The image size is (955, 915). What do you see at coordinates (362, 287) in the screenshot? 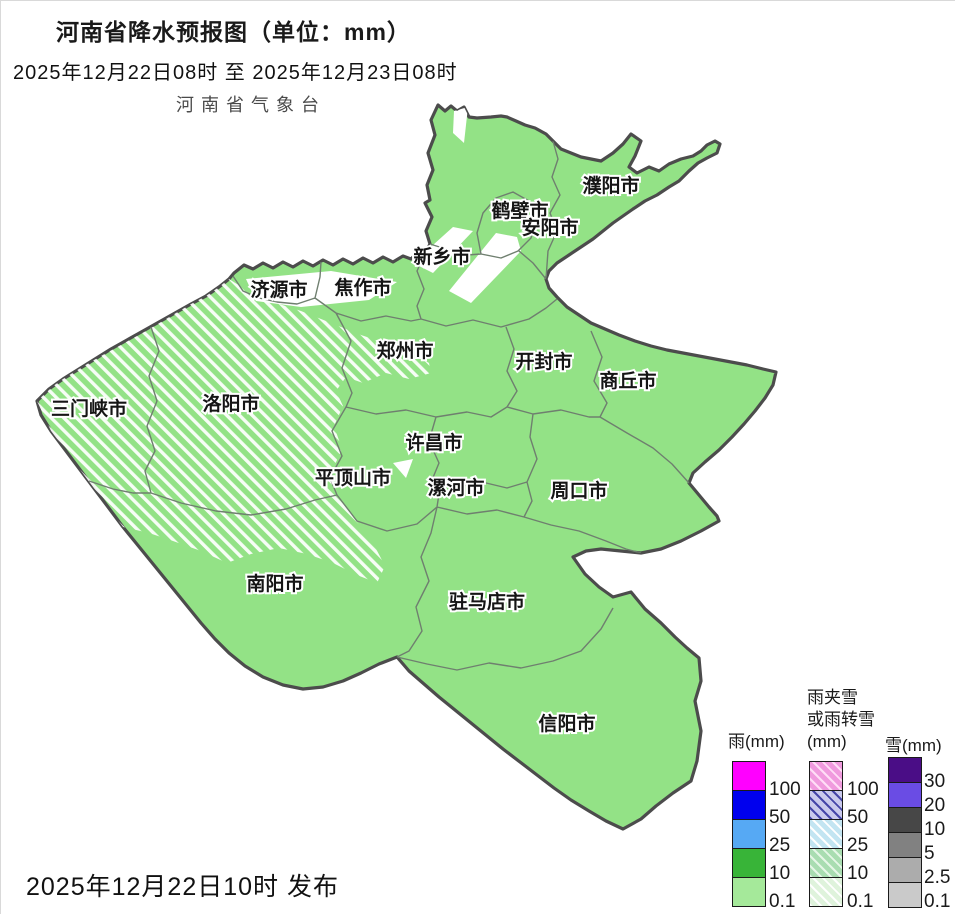
I see `city-label: 焦作市` at bounding box center [362, 287].